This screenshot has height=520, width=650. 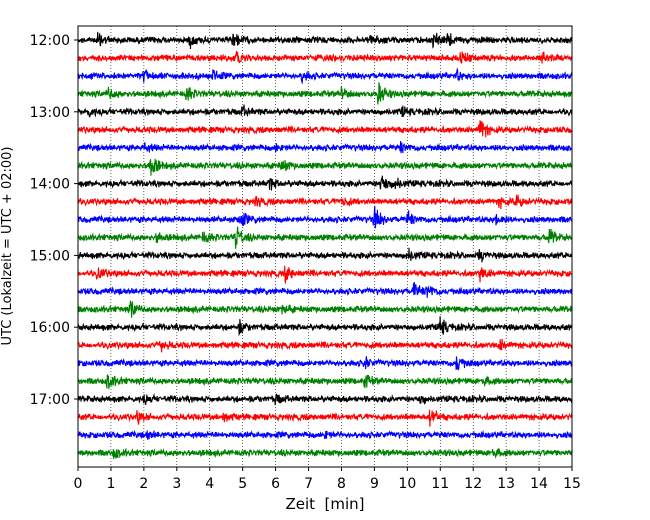 What do you see at coordinates (440, 484) in the screenshot?
I see `x-tick-label: 11` at bounding box center [440, 484].